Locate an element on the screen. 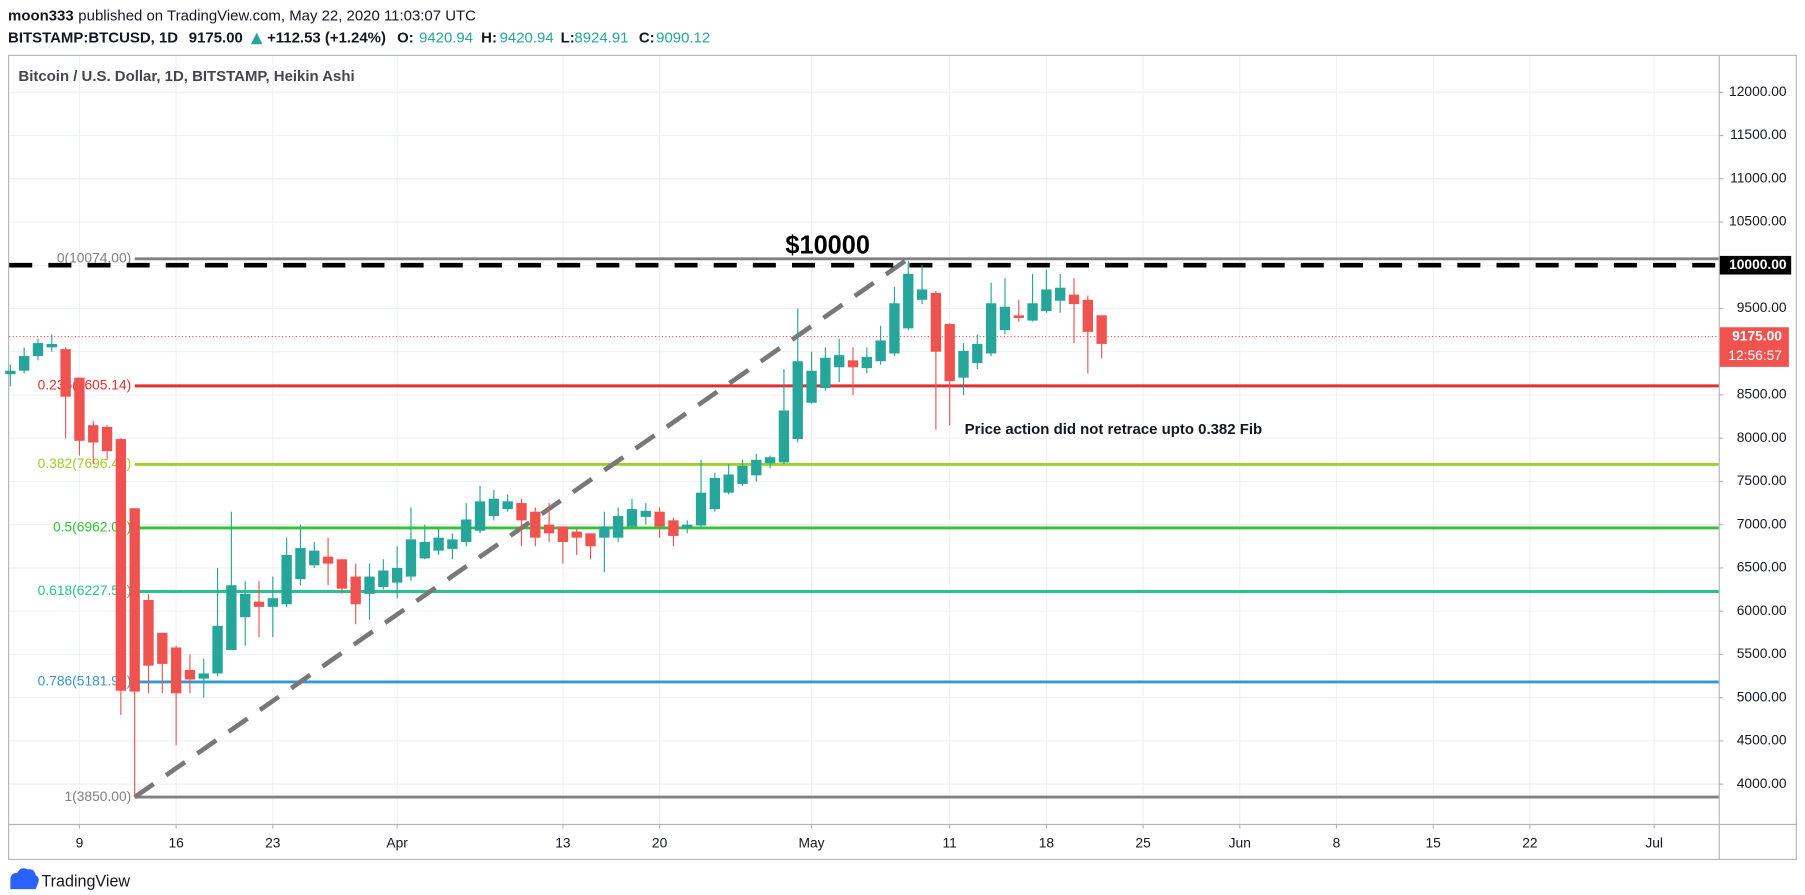 Image resolution: width=1805 pixels, height=895 pixels. fib-level-label: 0(10074.00) is located at coordinates (94, 257).